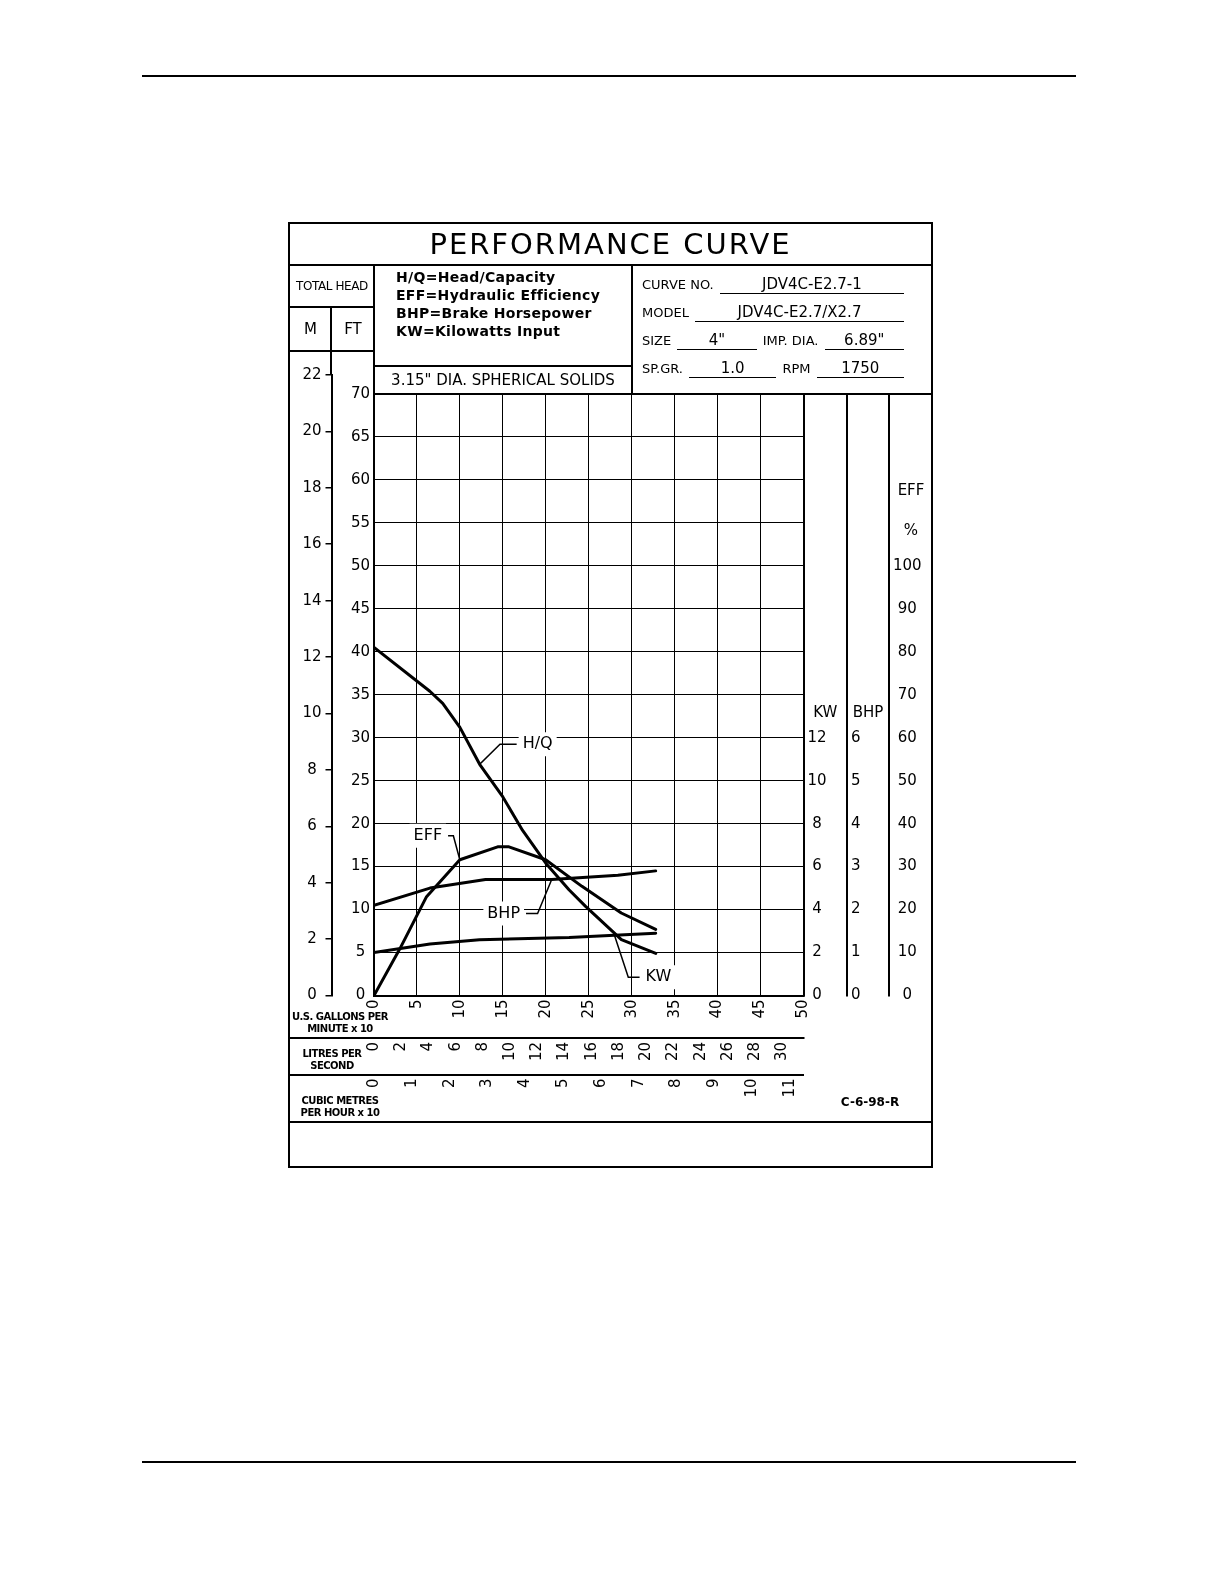 This screenshot has height=1585, width=1225. What do you see at coordinates (868, 711) in the screenshot?
I see `y3-axis-title: BHP` at bounding box center [868, 711].